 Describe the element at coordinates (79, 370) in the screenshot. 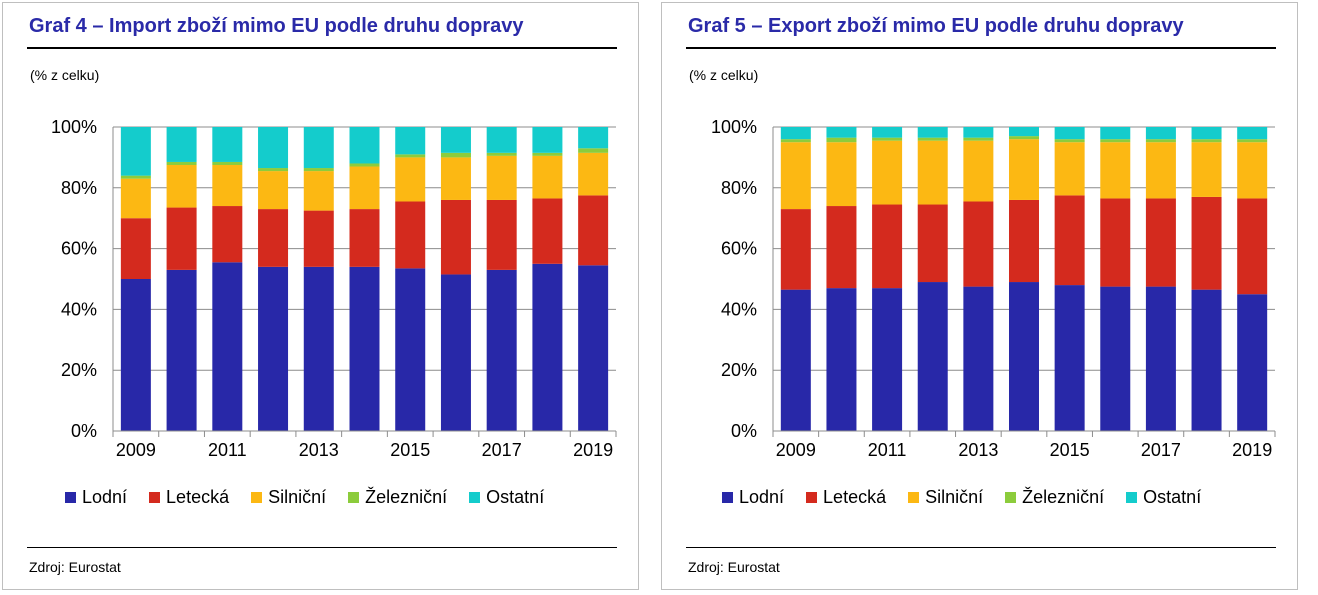

I see `y-tick-label: 20%` at that location.